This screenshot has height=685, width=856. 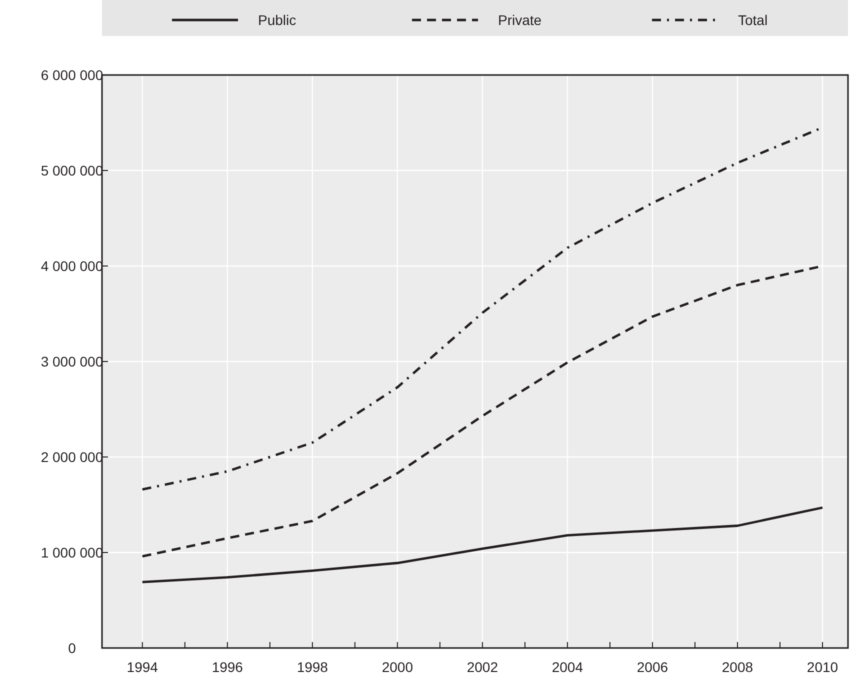 I want to click on x-tick-label: 2006, so click(x=652, y=667).